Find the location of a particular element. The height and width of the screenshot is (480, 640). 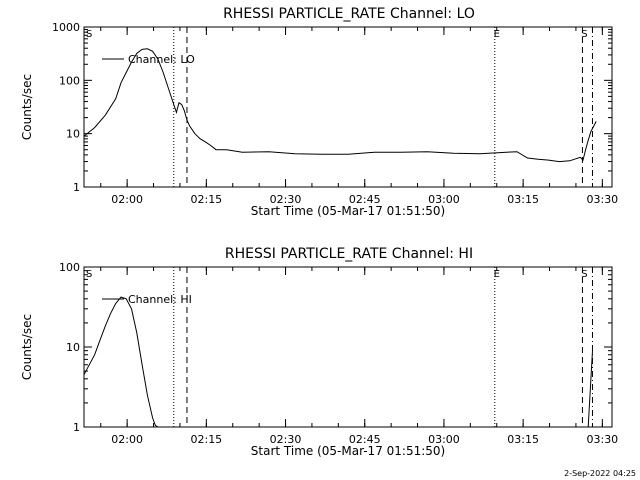

chart-title: RHESSI PARTICLE_RATE Channel: HI is located at coordinates (349, 254).